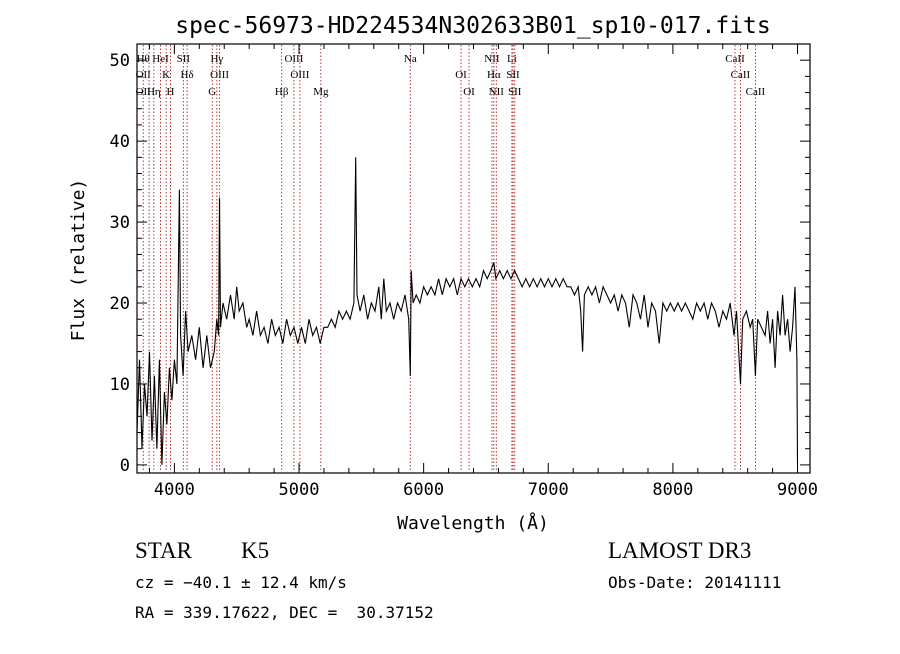  What do you see at coordinates (241, 582) in the screenshot?
I see `redshift-velocity: cz = −40.1 ± 12.4 km/s` at bounding box center [241, 582].